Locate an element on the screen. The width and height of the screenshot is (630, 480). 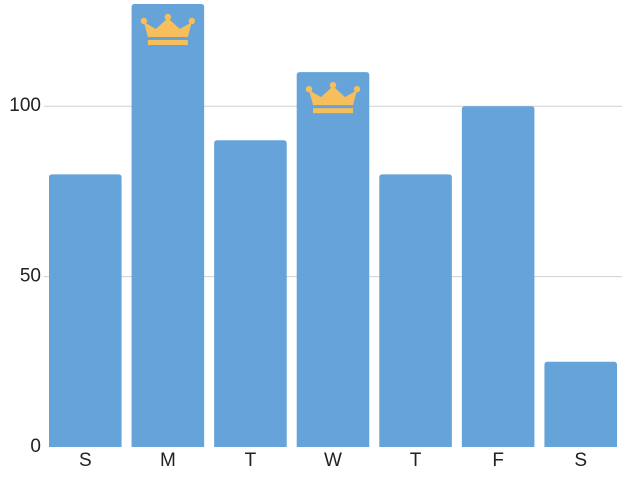
y-tick-label: 0 is located at coordinates (35, 446).